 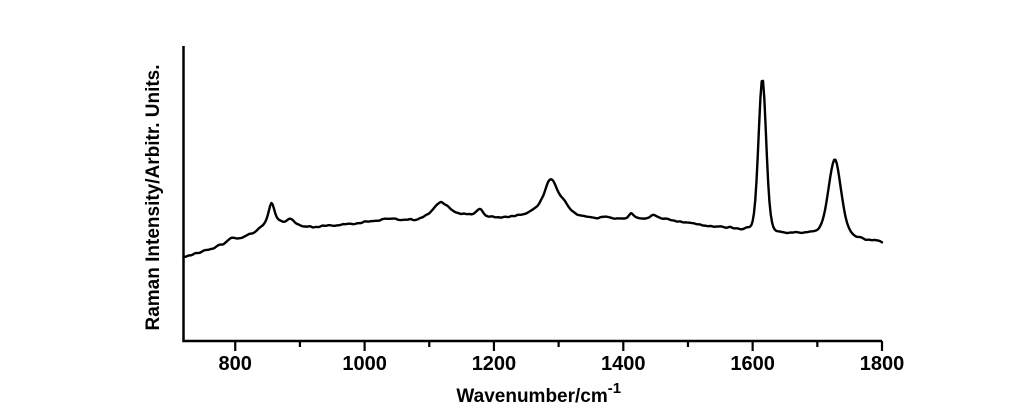 I want to click on x-axis-tick-label: 1200, so click(x=494, y=364).